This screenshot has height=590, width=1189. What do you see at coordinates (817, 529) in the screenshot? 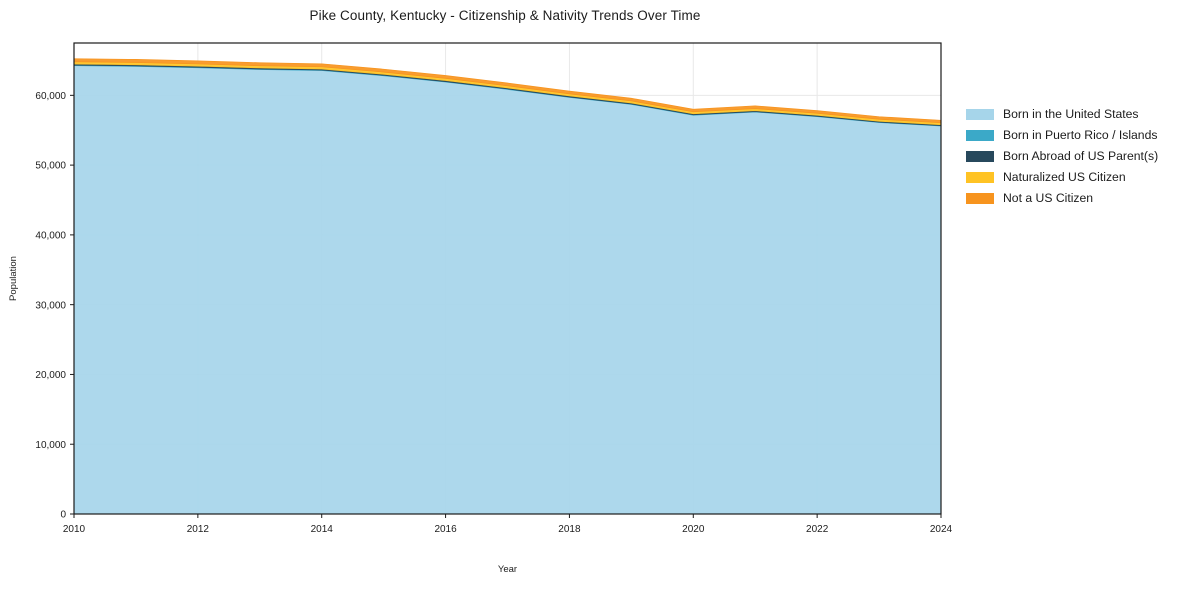
I see `x-tick-label: 2022` at bounding box center [817, 529].